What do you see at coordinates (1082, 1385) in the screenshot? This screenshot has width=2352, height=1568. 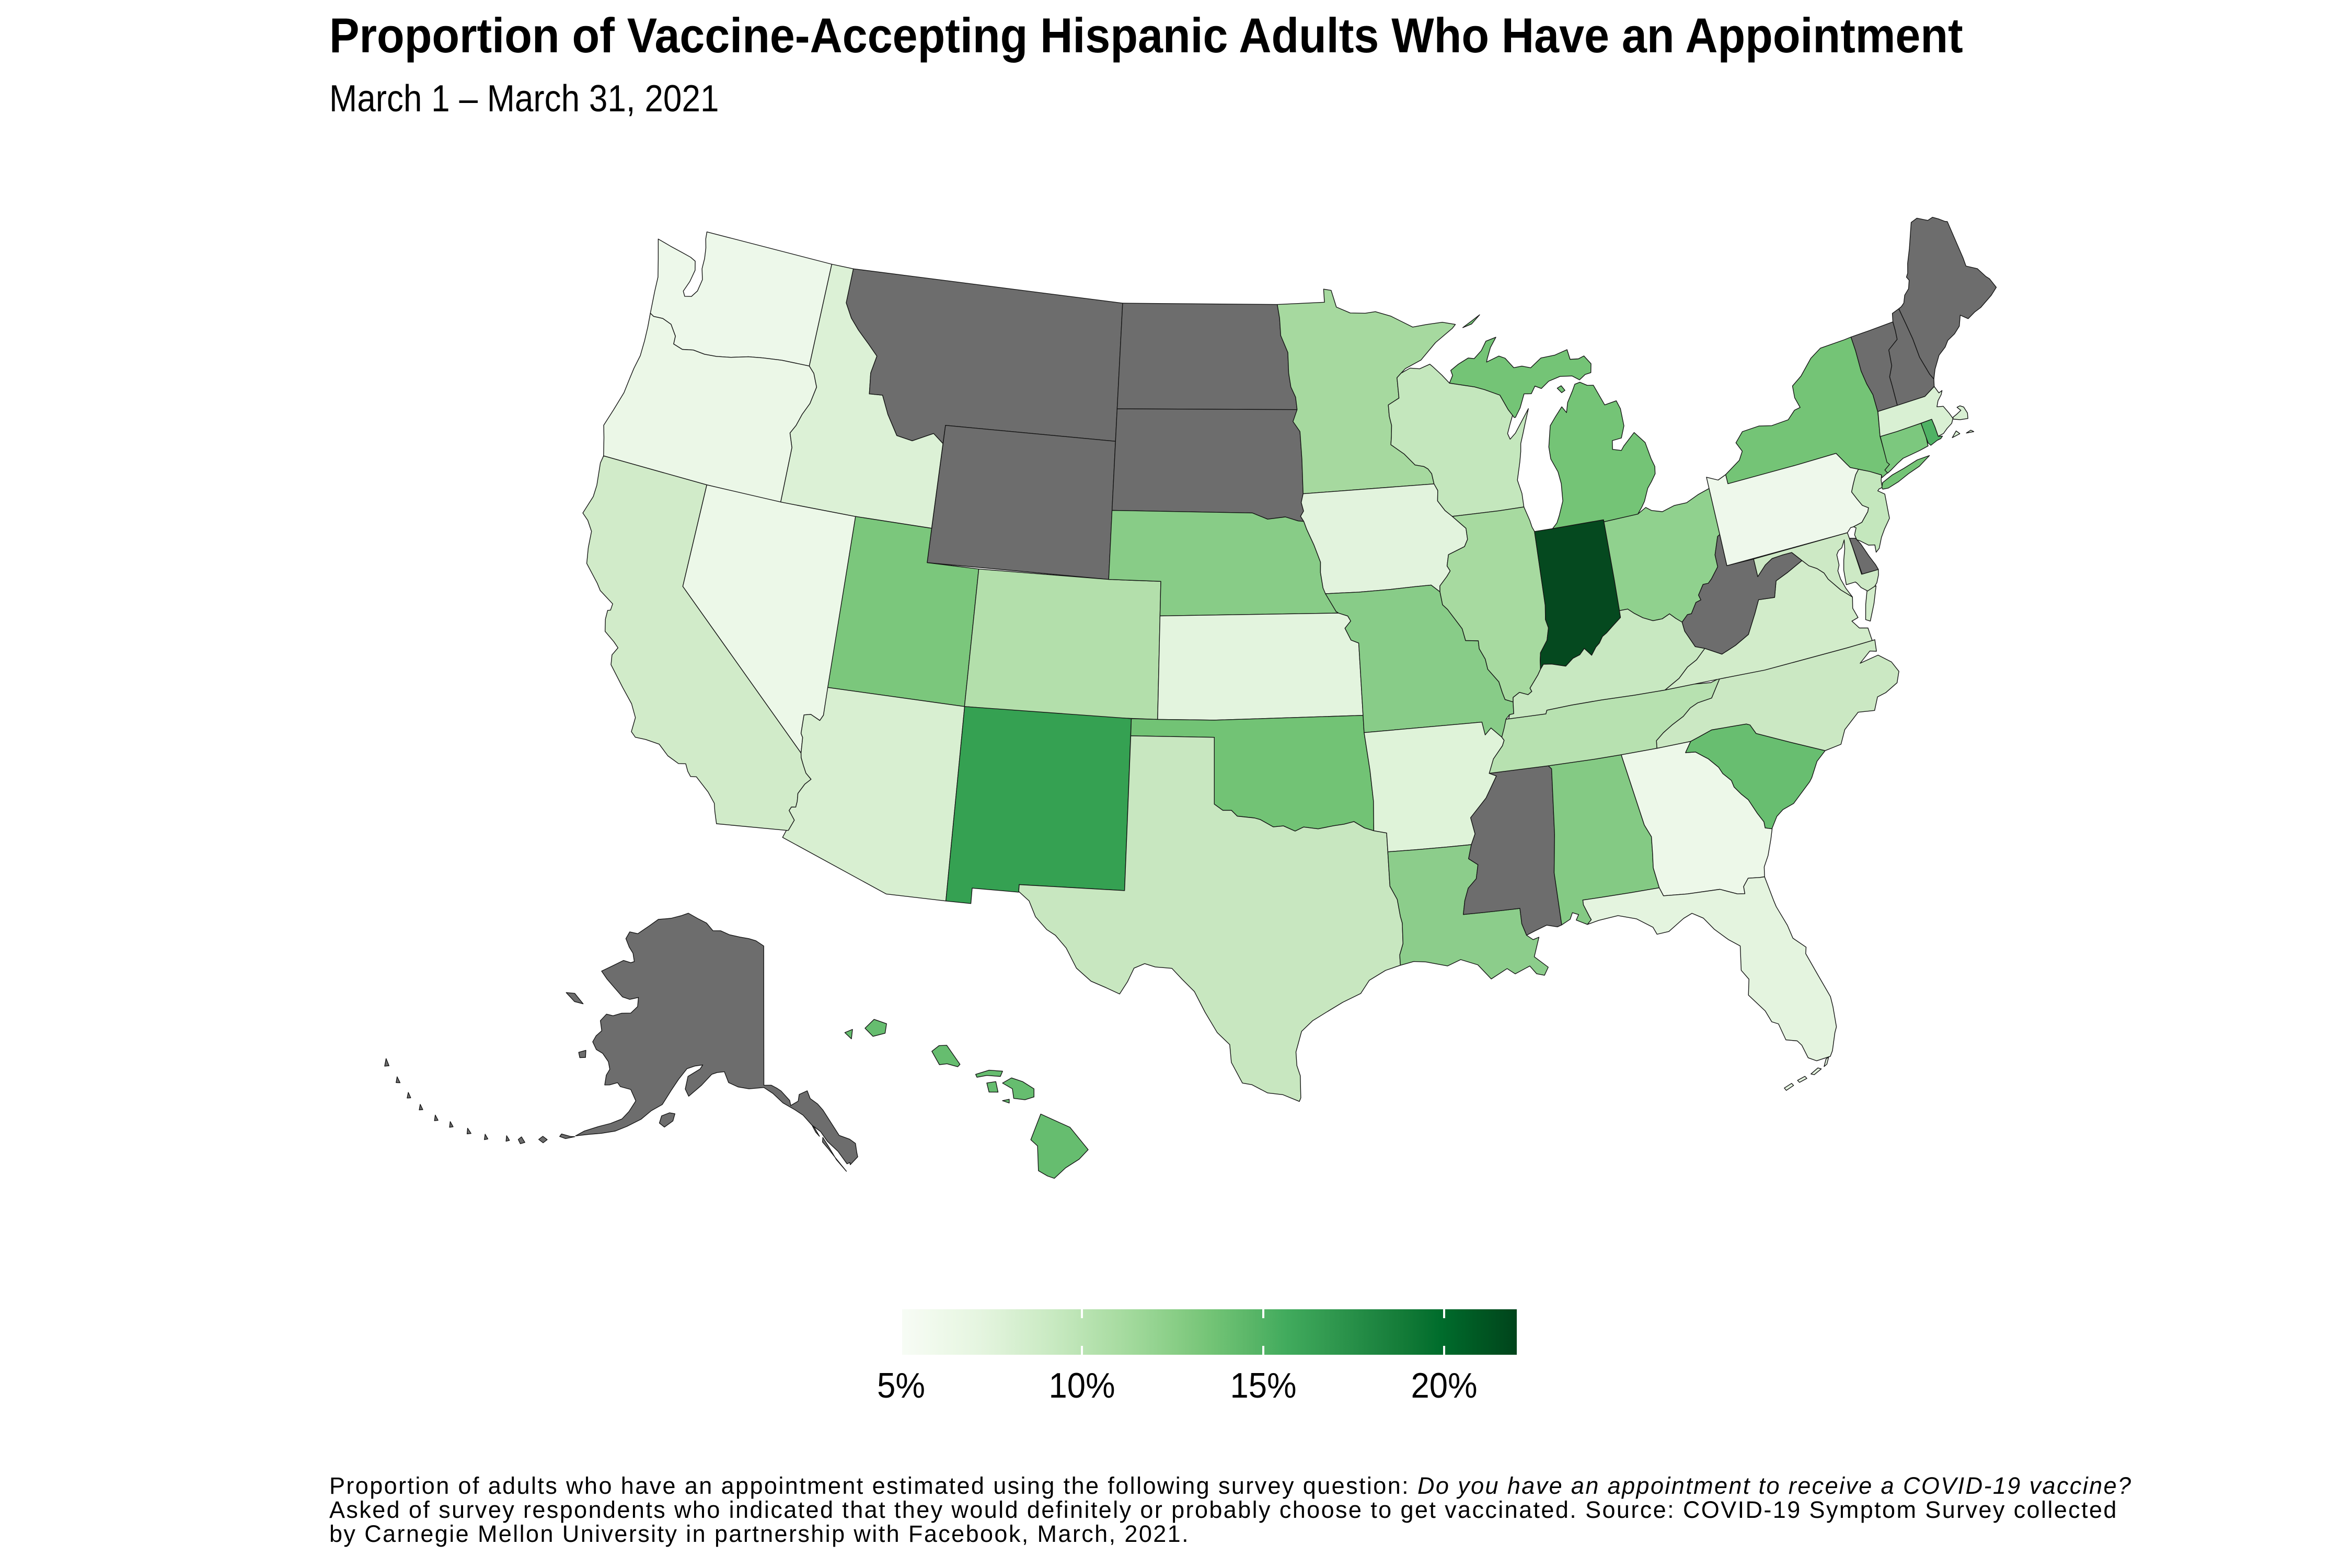 I see `svg-text: 10%` at bounding box center [1082, 1385].